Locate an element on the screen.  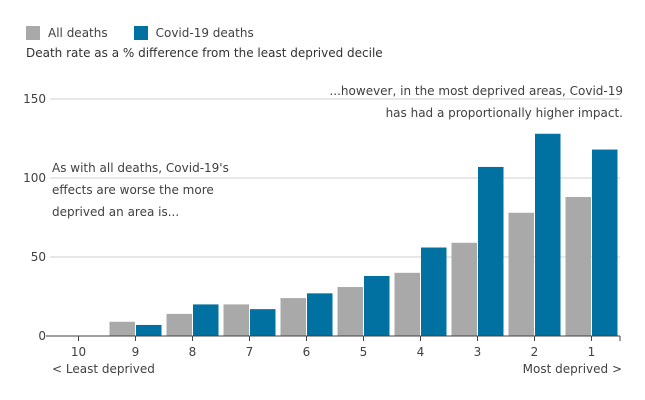
legend-item-covid-deaths: Covid-19 deaths is located at coordinates (193, 33).